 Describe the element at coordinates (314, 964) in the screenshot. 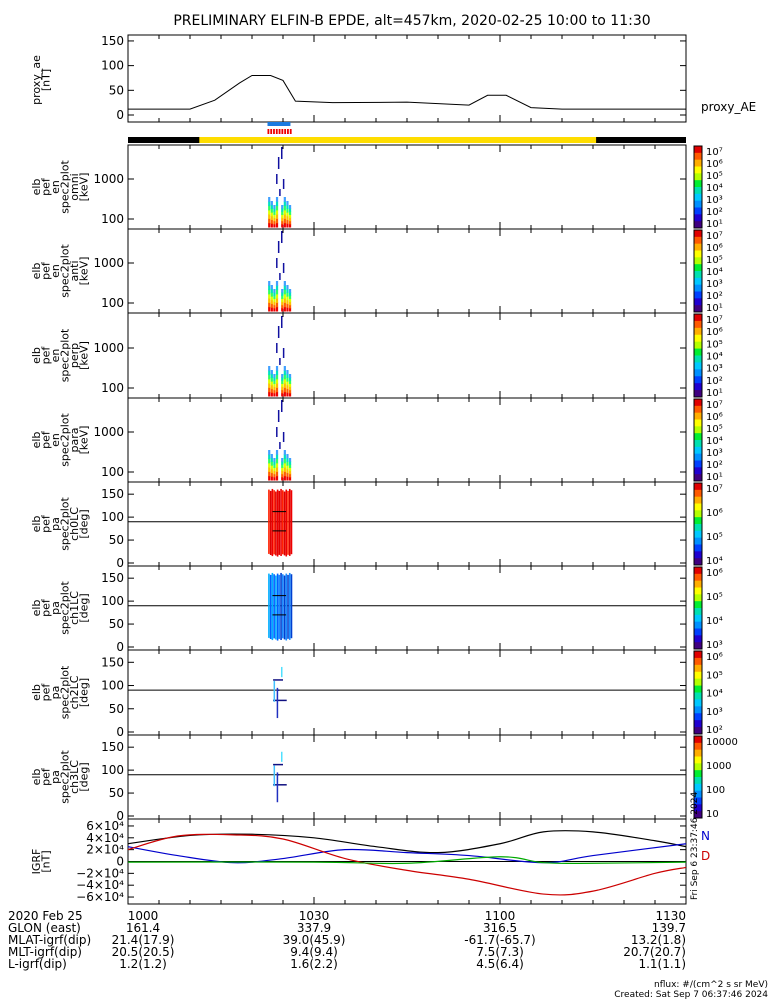

I see `footer-row-value: 1.6(2.2)` at that location.